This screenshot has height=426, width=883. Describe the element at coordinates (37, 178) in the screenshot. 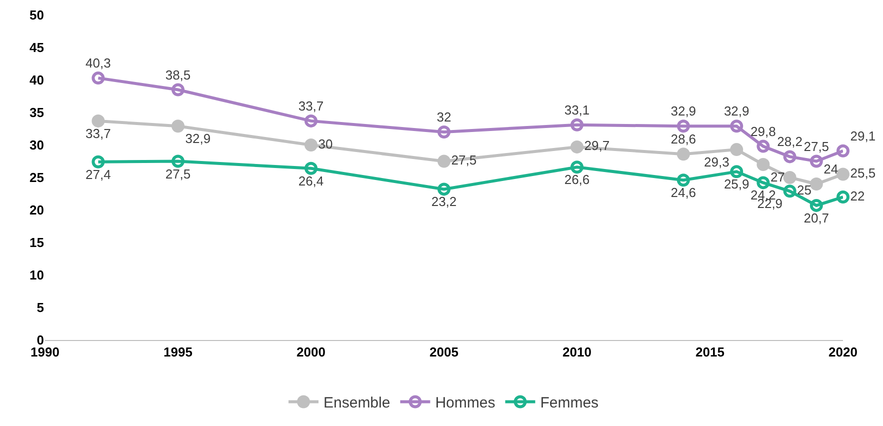

I see `y-tick-label: 25` at that location.